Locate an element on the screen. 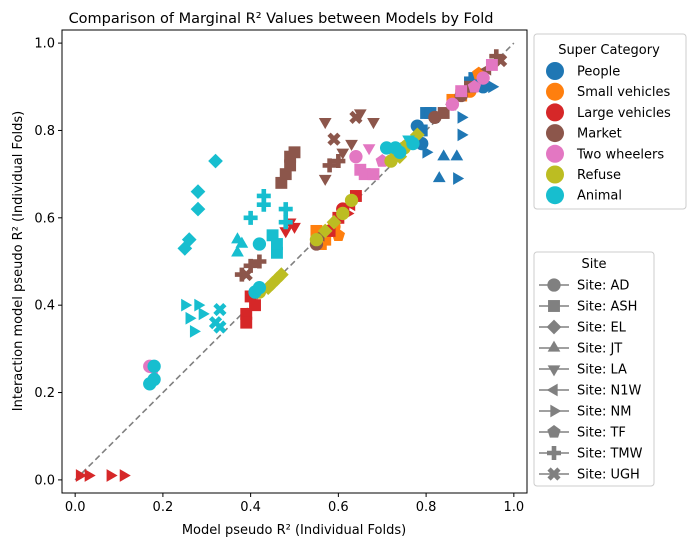  legend-category-label: Refuse is located at coordinates (599, 175).